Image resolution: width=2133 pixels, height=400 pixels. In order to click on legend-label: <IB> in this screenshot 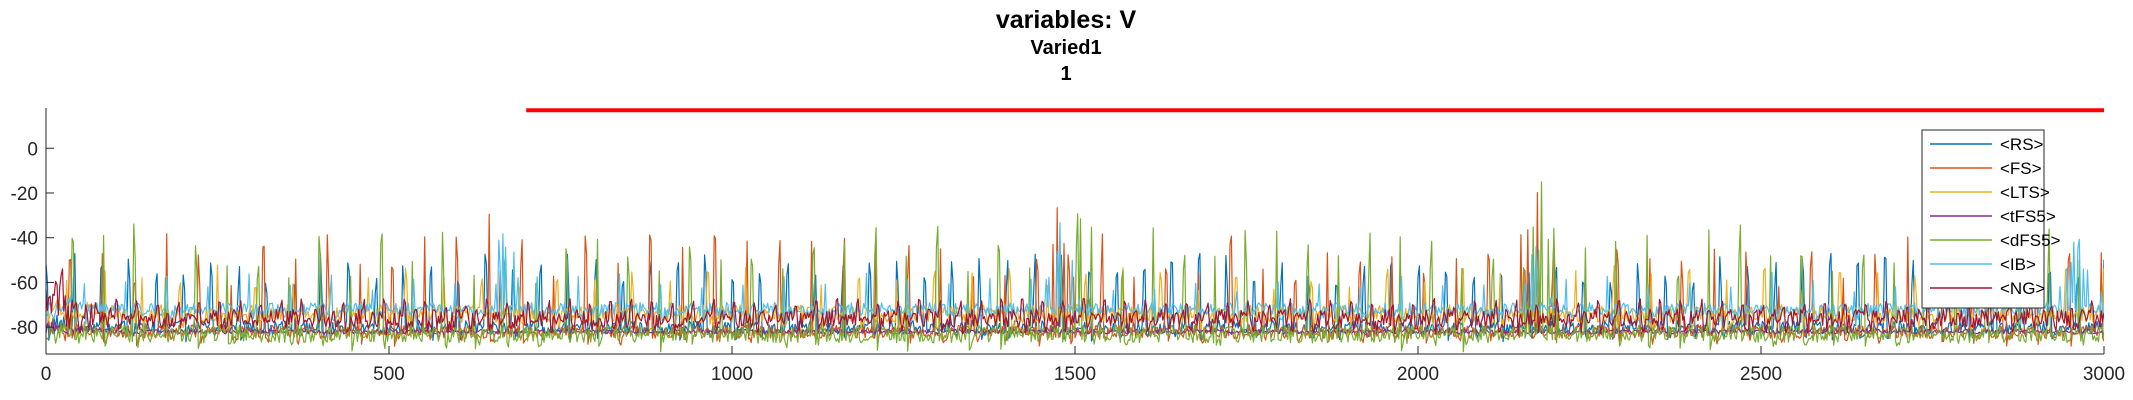, I will do `click(2018, 264)`.